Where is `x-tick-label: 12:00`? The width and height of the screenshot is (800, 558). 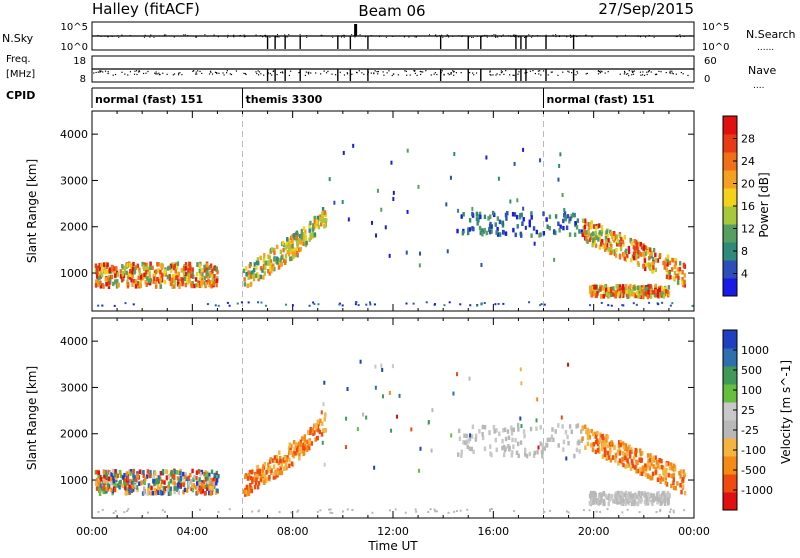 x-tick-label: 12:00 is located at coordinates (393, 531).